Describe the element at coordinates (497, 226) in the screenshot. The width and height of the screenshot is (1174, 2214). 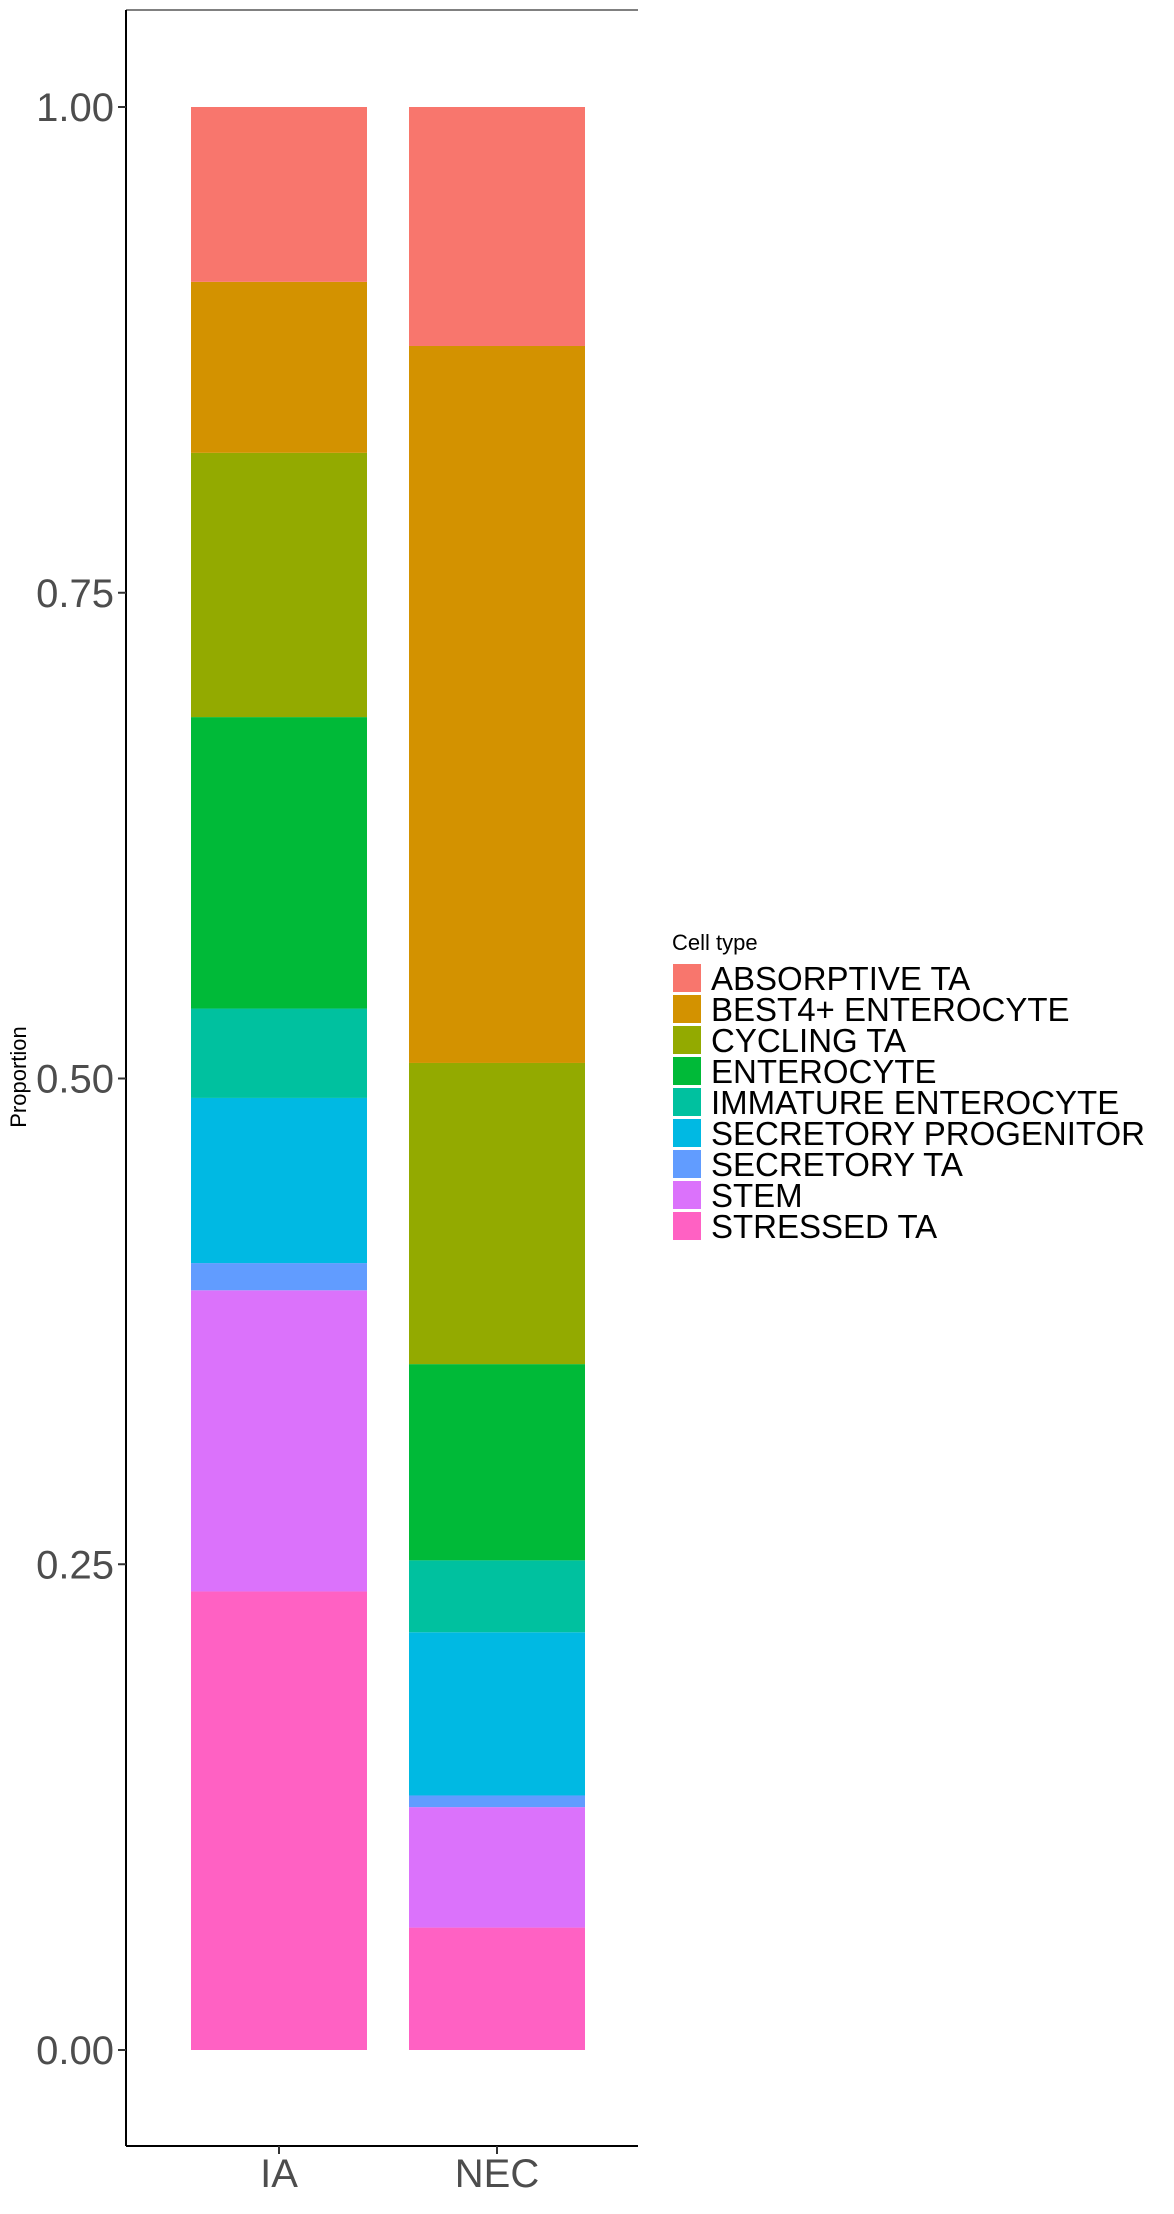
I see `bar-segment-nec-absorptive-ta` at that location.